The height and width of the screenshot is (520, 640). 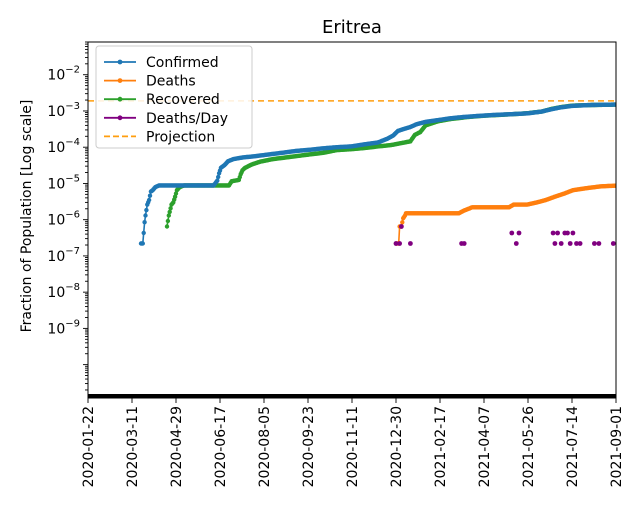 I want to click on x-axis-zero-band, so click(x=352, y=396).